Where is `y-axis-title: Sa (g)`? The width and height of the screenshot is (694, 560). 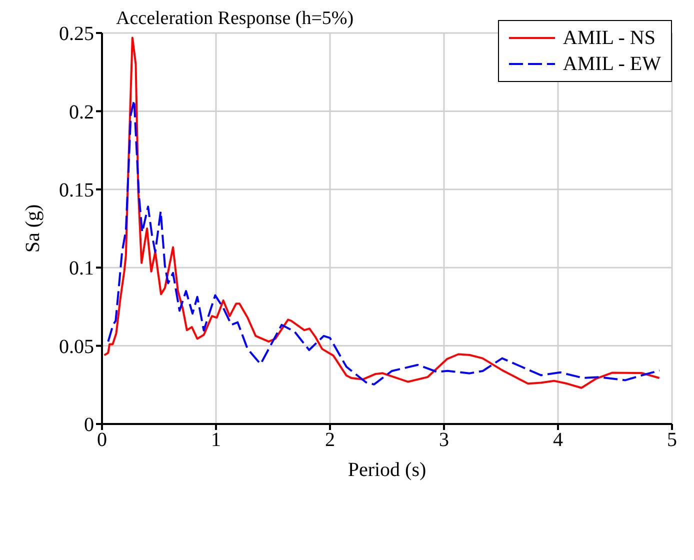 y-axis-title: Sa (g) is located at coordinates (33, 228).